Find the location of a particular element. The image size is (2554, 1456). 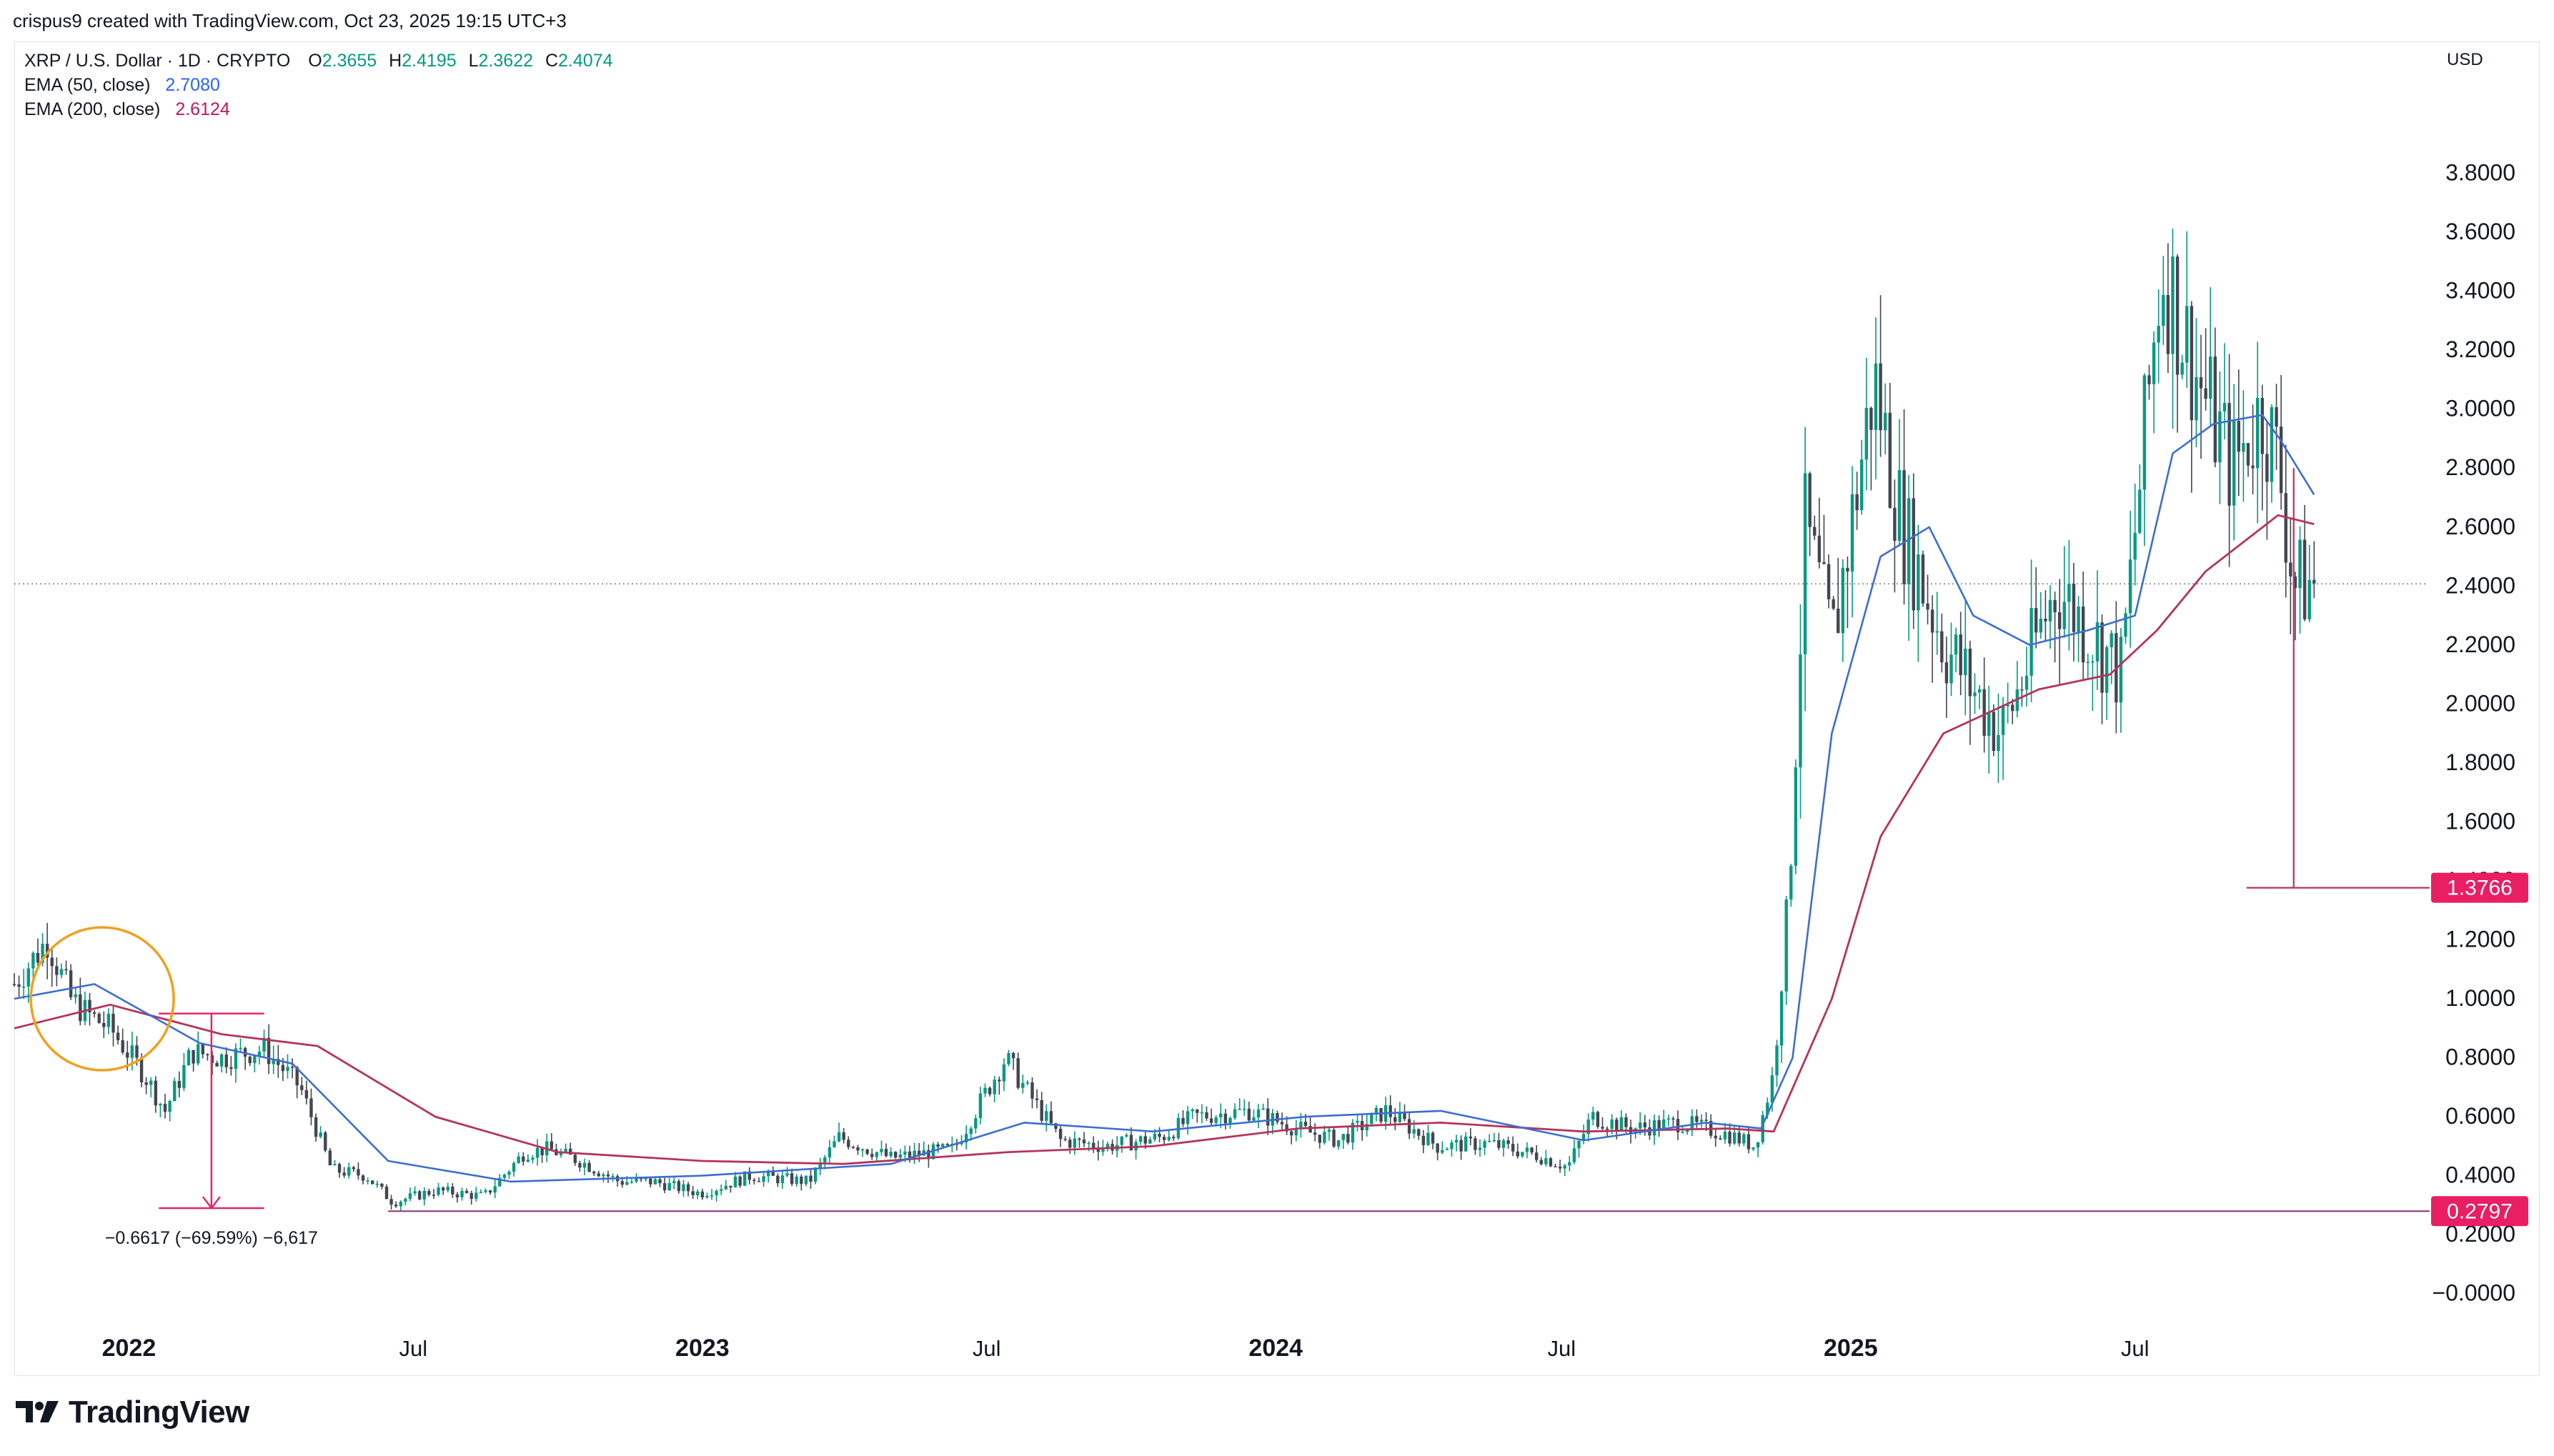

y-tick-label: 2.6000 is located at coordinates (2480, 526).